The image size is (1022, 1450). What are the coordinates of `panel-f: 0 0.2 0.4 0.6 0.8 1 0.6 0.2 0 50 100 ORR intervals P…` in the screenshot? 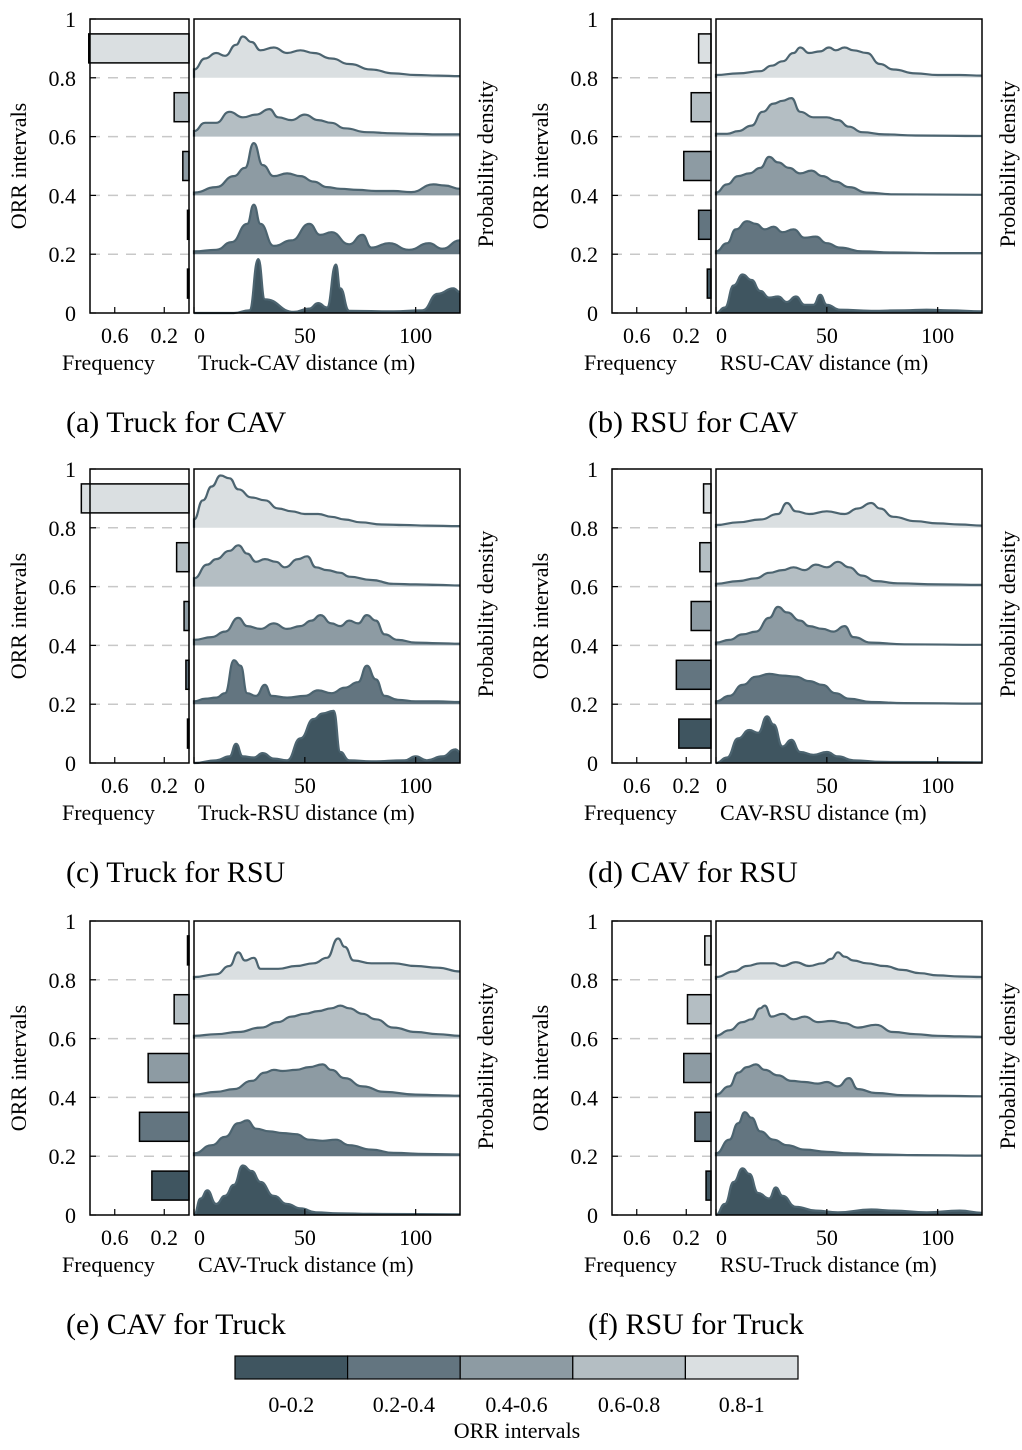 It's located at (774, 1125).